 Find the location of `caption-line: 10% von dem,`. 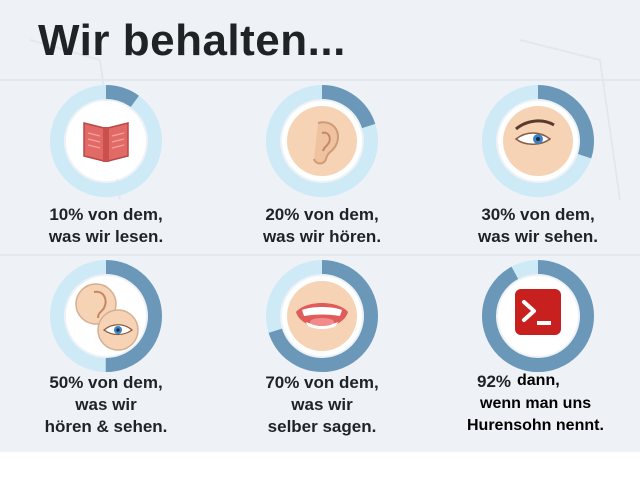

caption-line: 10% von dem, is located at coordinates (106, 214).